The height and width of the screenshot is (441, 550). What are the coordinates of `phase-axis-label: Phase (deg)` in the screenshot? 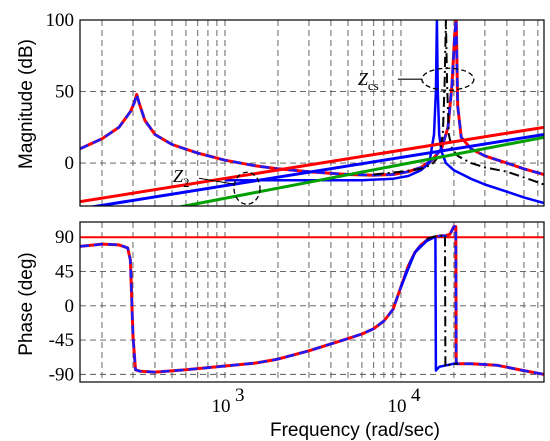 It's located at (26, 304).